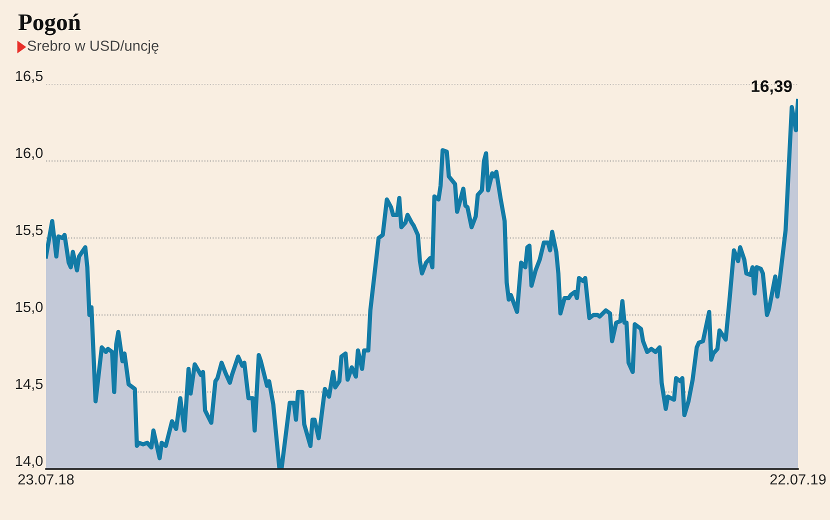 Image resolution: width=830 pixels, height=520 pixels. What do you see at coordinates (798, 479) in the screenshot?
I see `x-tick-label: 22.07.19` at bounding box center [798, 479].